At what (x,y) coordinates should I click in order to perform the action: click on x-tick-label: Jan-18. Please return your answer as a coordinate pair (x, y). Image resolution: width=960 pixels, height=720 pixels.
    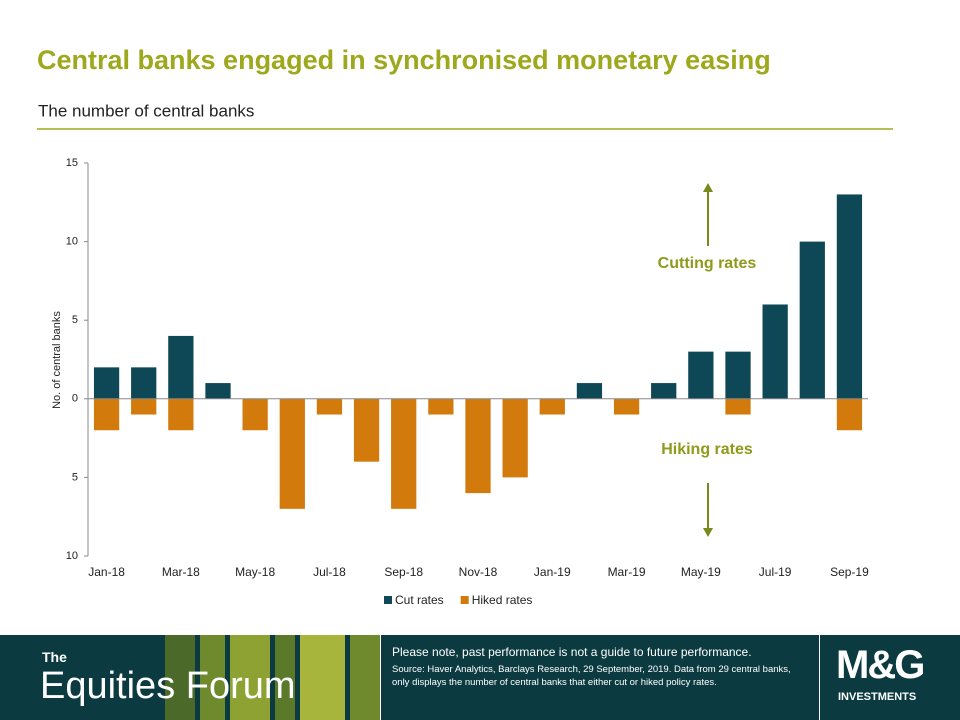
    Looking at the image, I should click on (106, 572).